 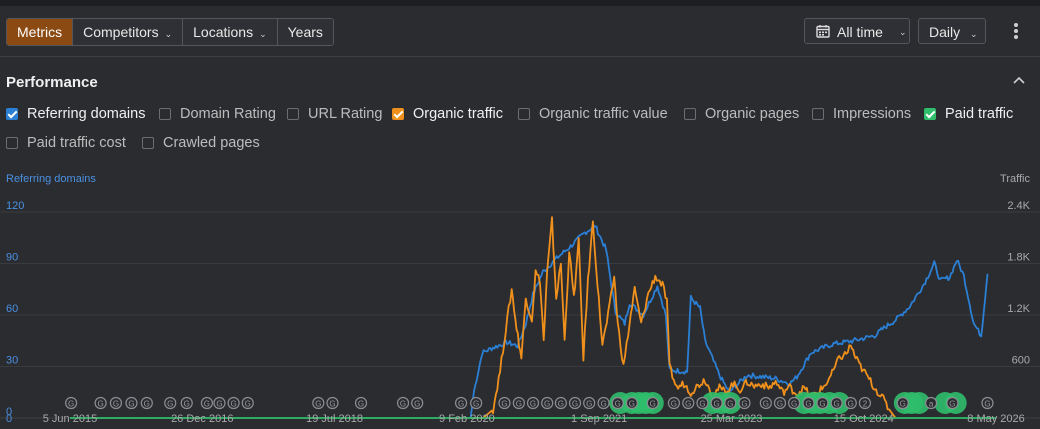 I want to click on checkbox-url-rating: URL Rating, so click(x=334, y=114).